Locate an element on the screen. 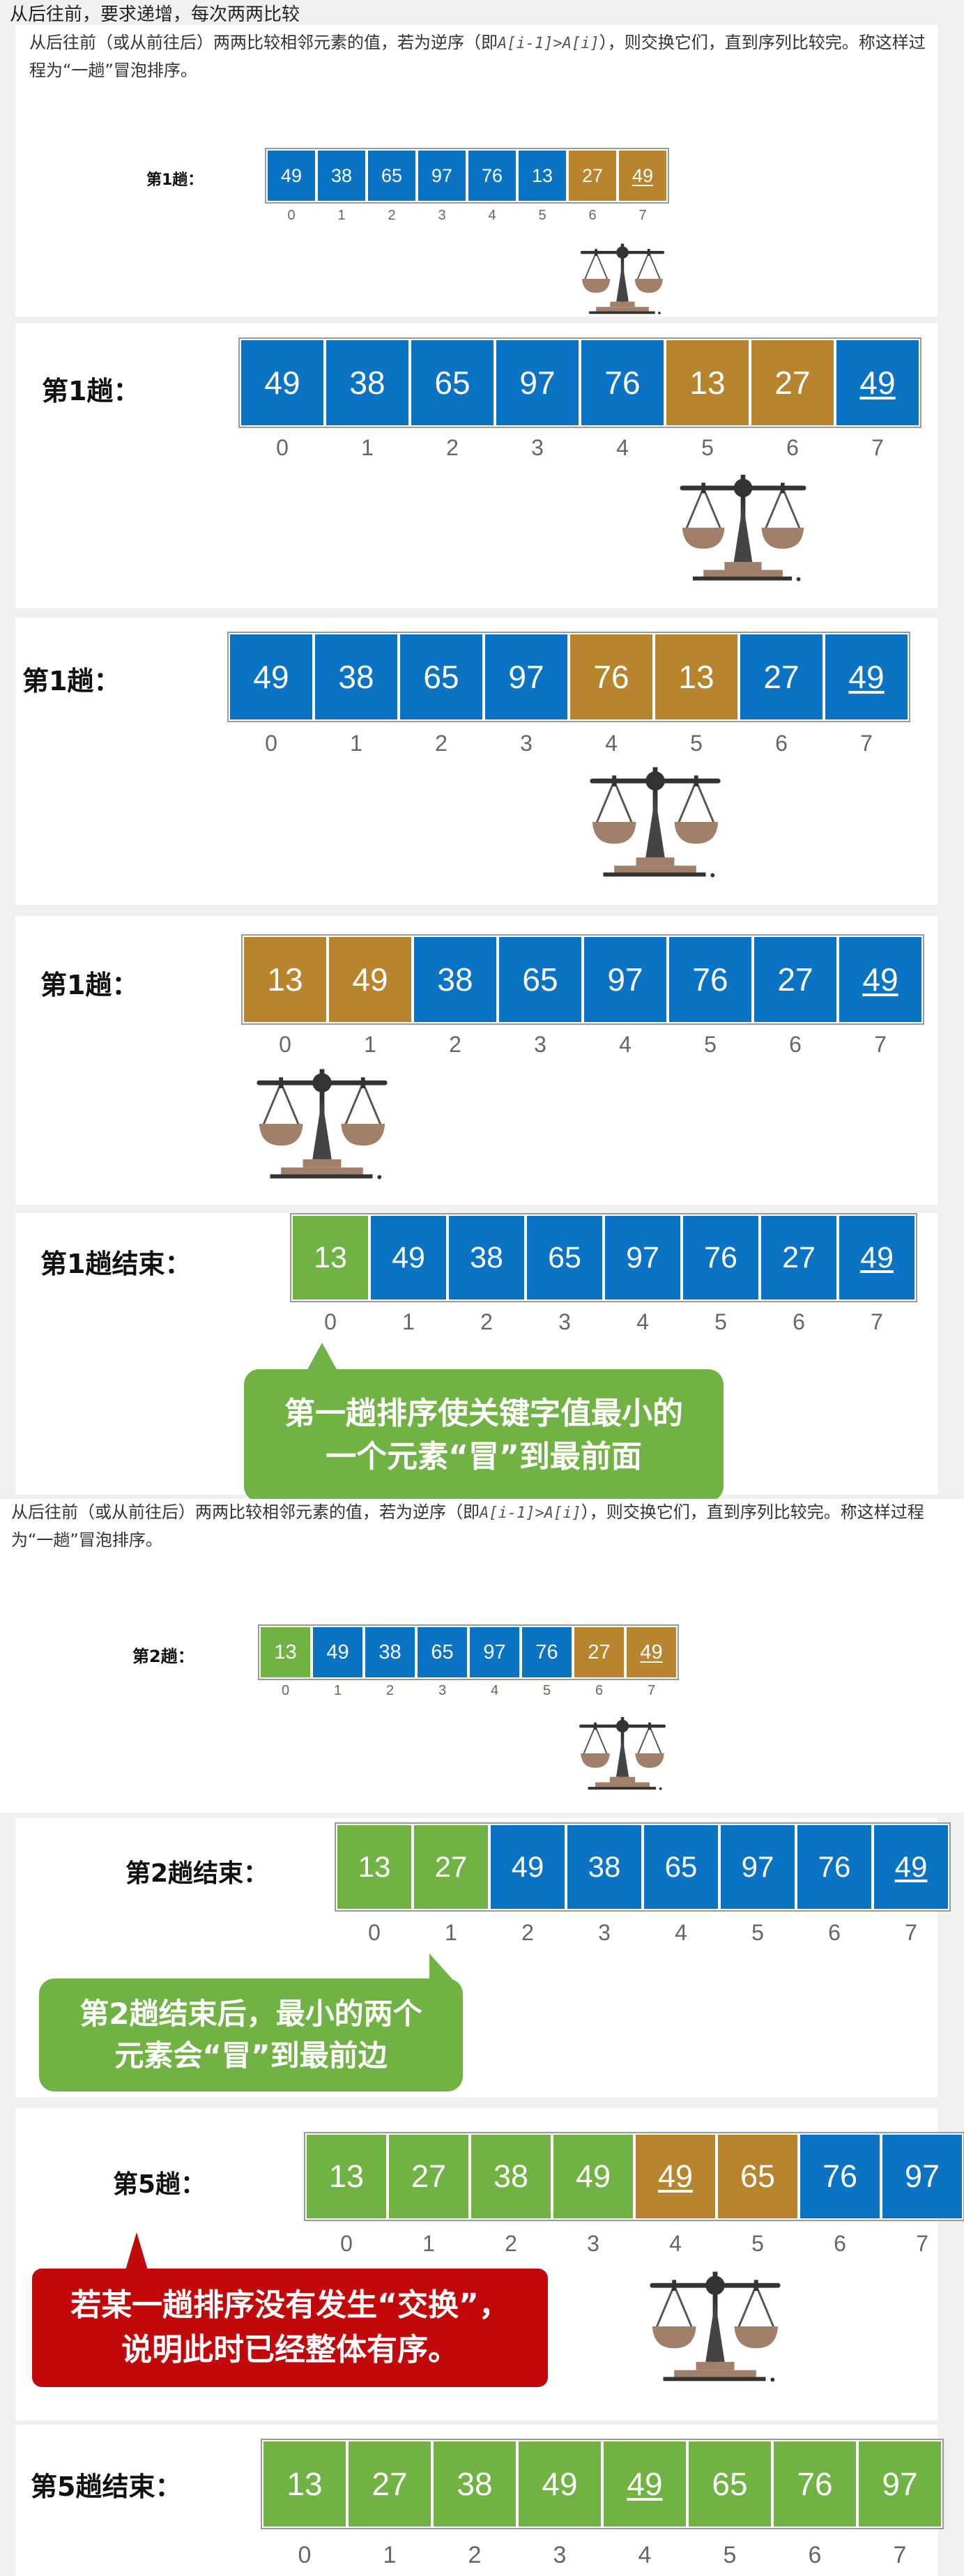  card-pass1-end: 第1趟结束： 13 49 38 65 97 76 27 49 0 1 2 3 4 5 6 7 is located at coordinates (476, 1354).